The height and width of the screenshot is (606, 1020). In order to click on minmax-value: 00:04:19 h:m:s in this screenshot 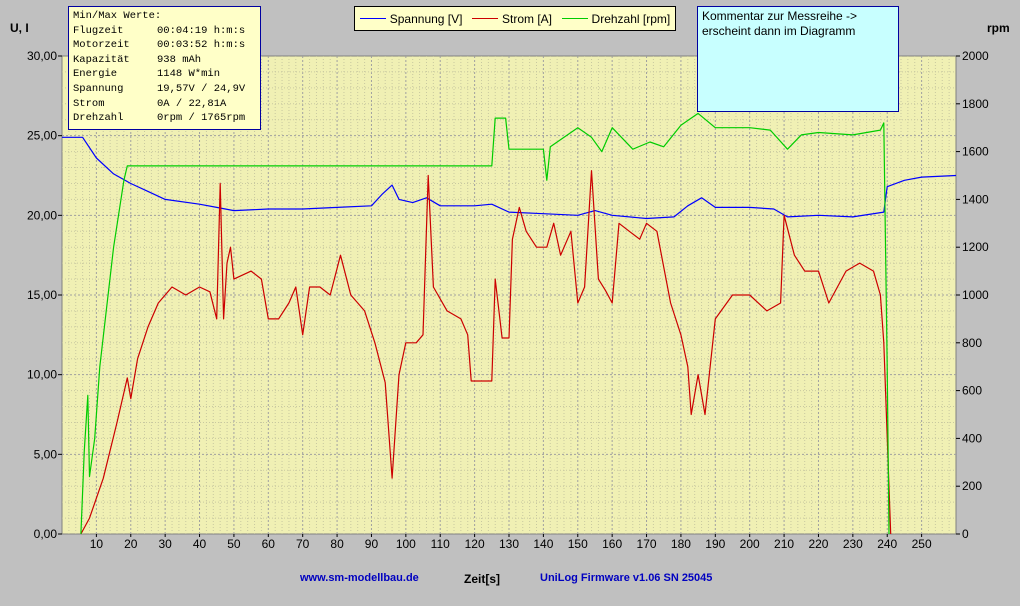, I will do `click(201, 30)`.